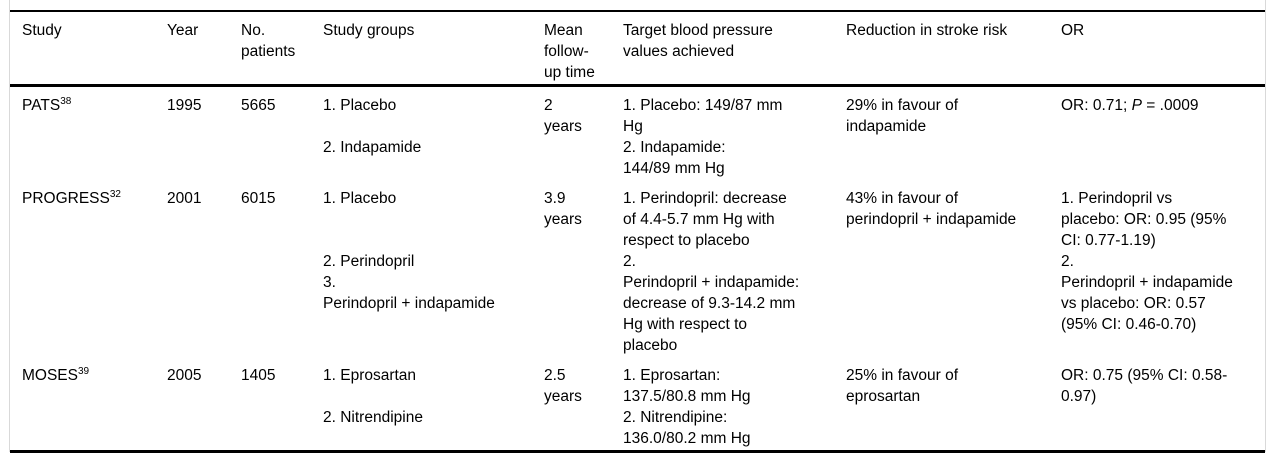  I want to click on cell-mean-followup: 2 years, so click(563, 116).